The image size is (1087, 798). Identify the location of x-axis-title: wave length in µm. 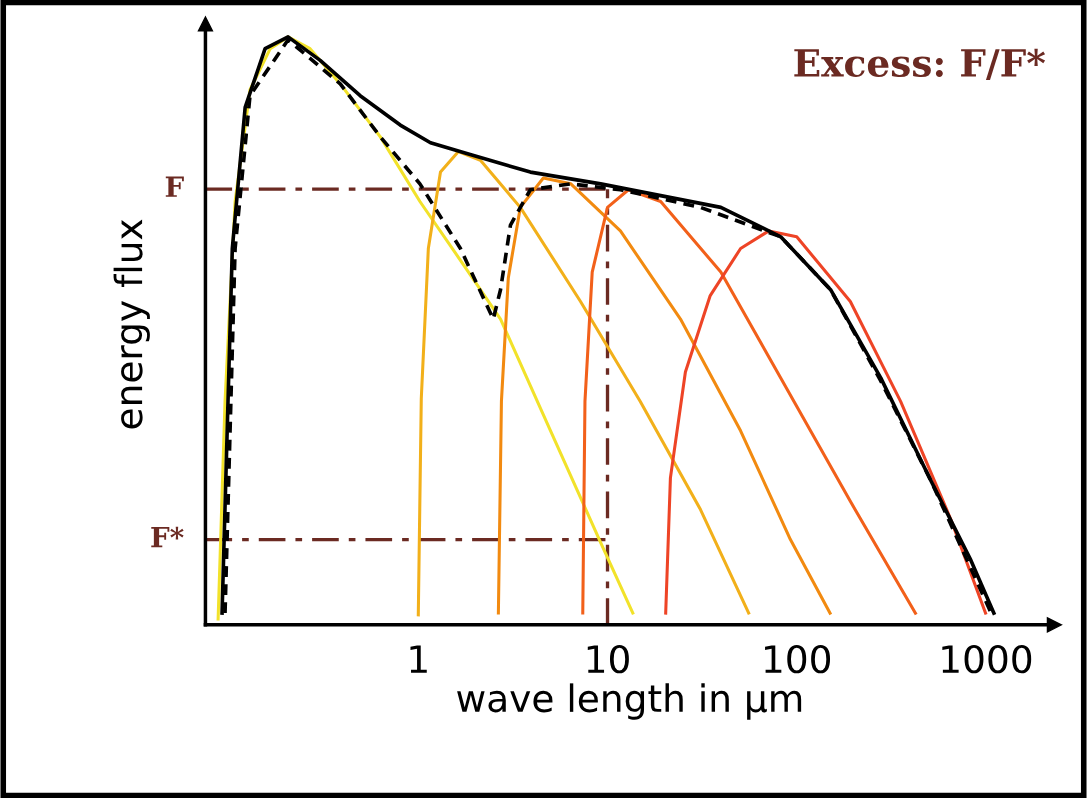
(629, 701).